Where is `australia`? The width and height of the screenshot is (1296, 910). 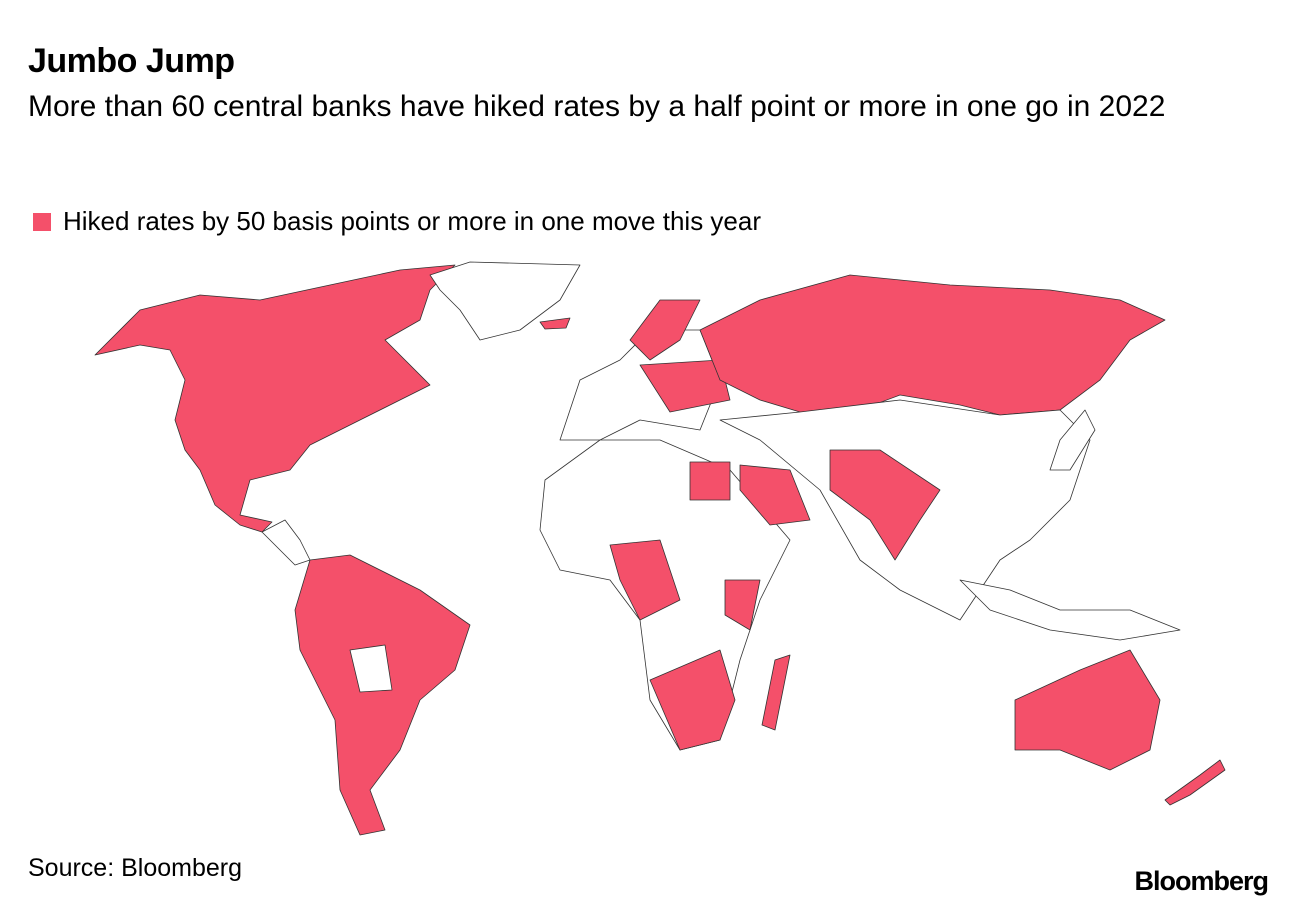
australia is located at coordinates (1087, 710).